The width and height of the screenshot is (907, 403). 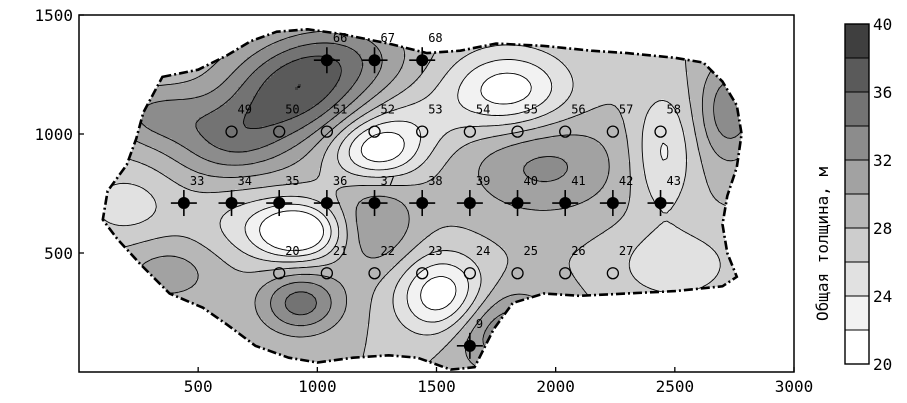 What do you see at coordinates (626, 251) in the screenshot?
I see `well-27-label: 27` at bounding box center [626, 251].